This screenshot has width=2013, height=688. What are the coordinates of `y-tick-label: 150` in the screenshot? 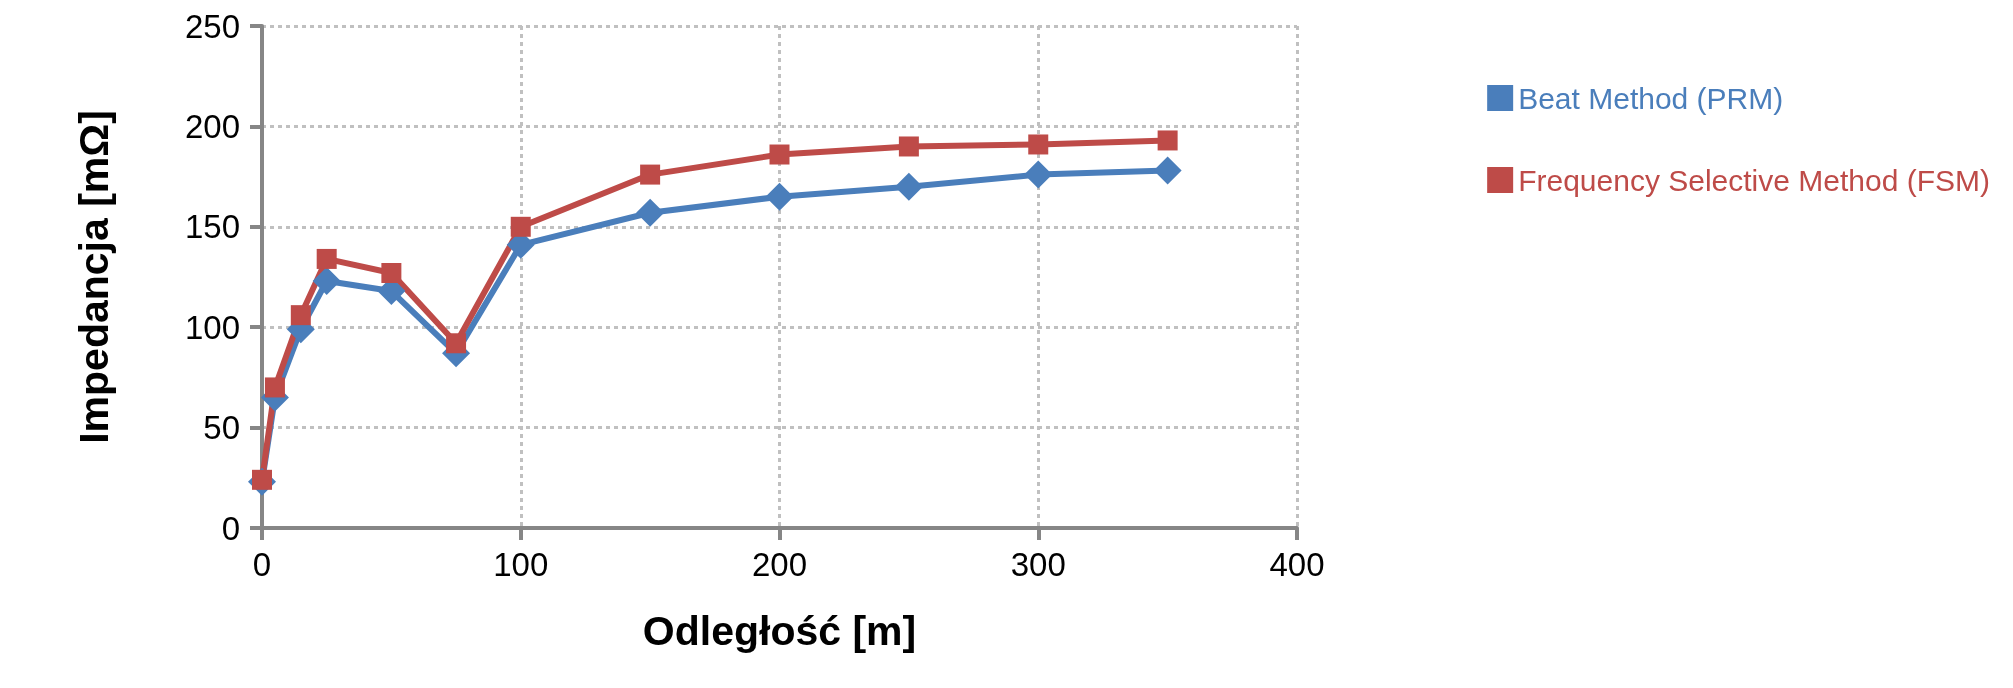 It's located at (212, 227).